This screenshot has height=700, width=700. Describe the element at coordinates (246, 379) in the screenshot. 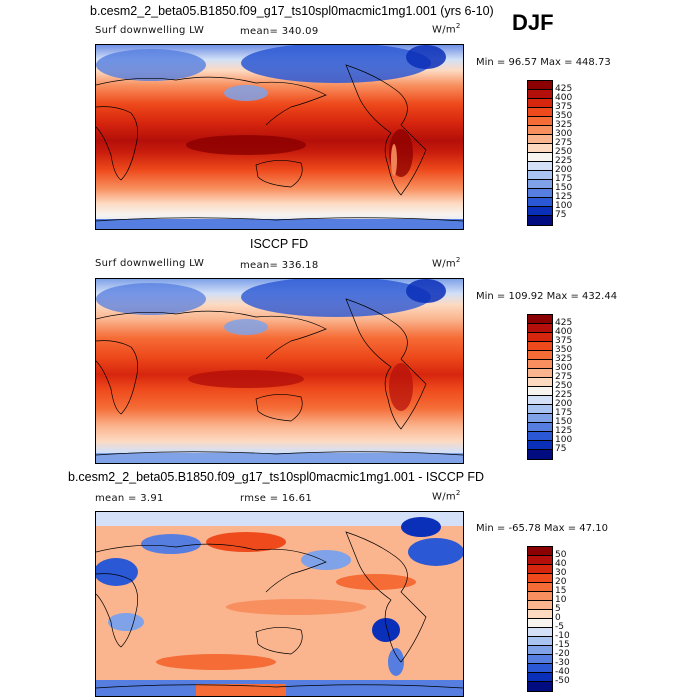

I see `panel2-warm-pool` at that location.